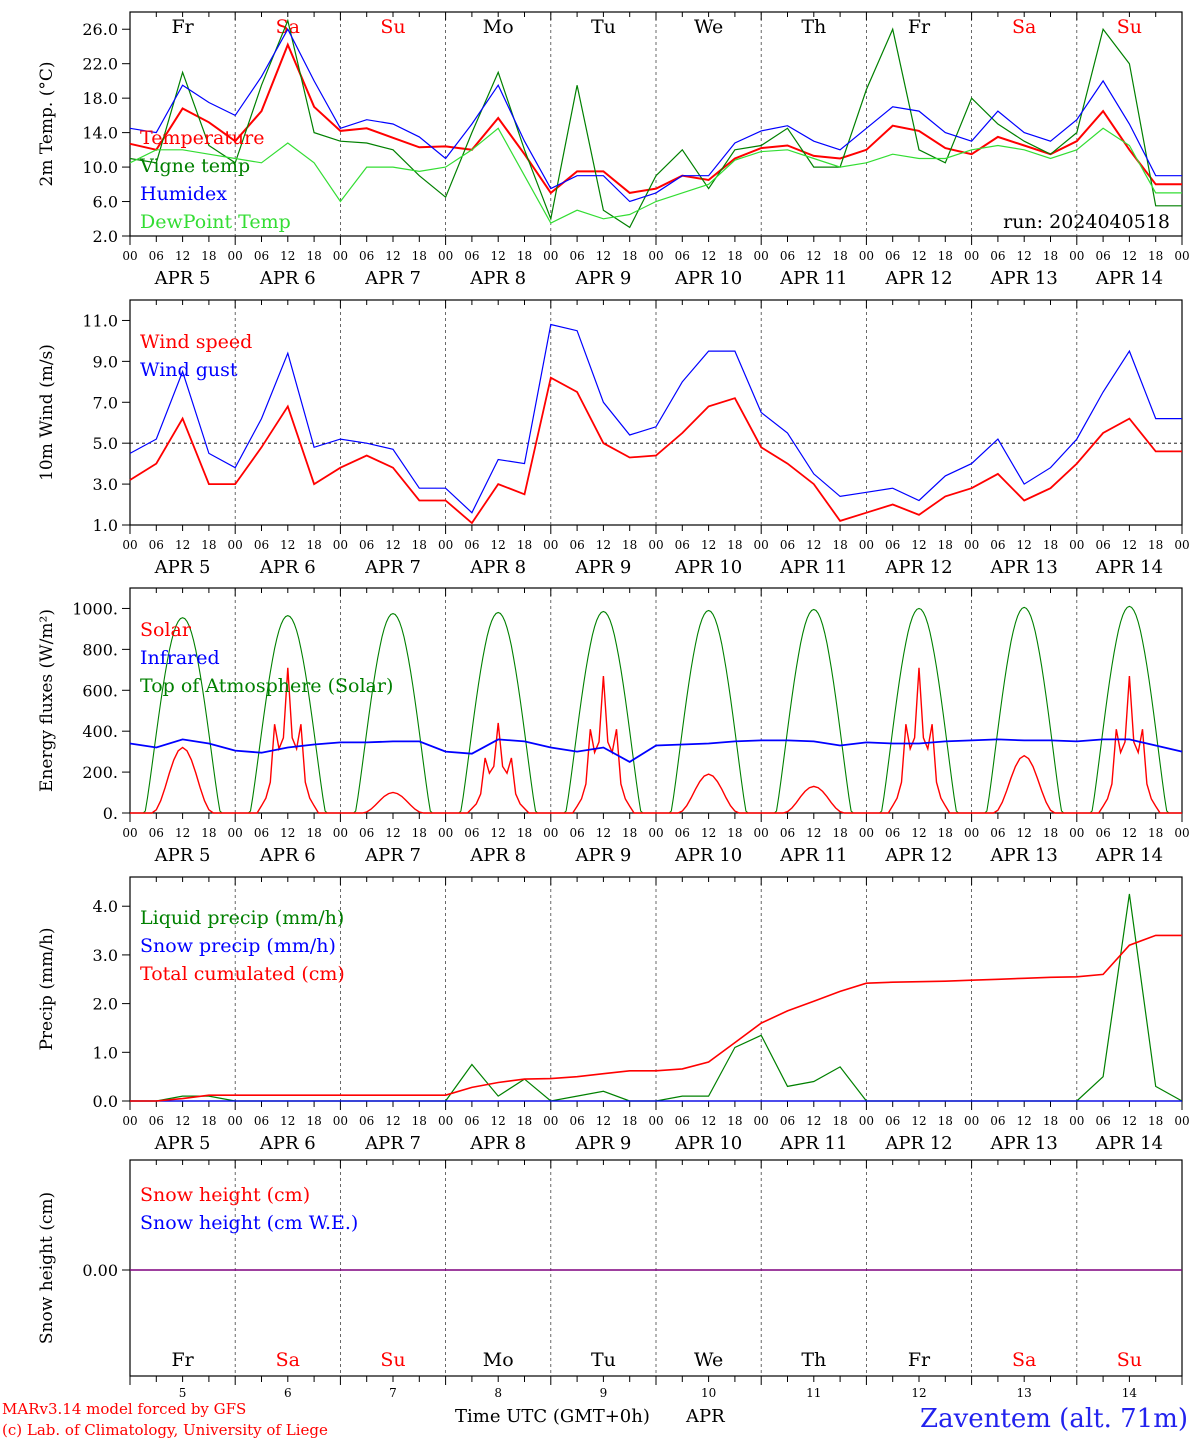 Image resolution: width=1194 pixels, height=1440 pixels. I want to click on legend-entry: Top of Atmosphere (Solar), so click(266, 686).